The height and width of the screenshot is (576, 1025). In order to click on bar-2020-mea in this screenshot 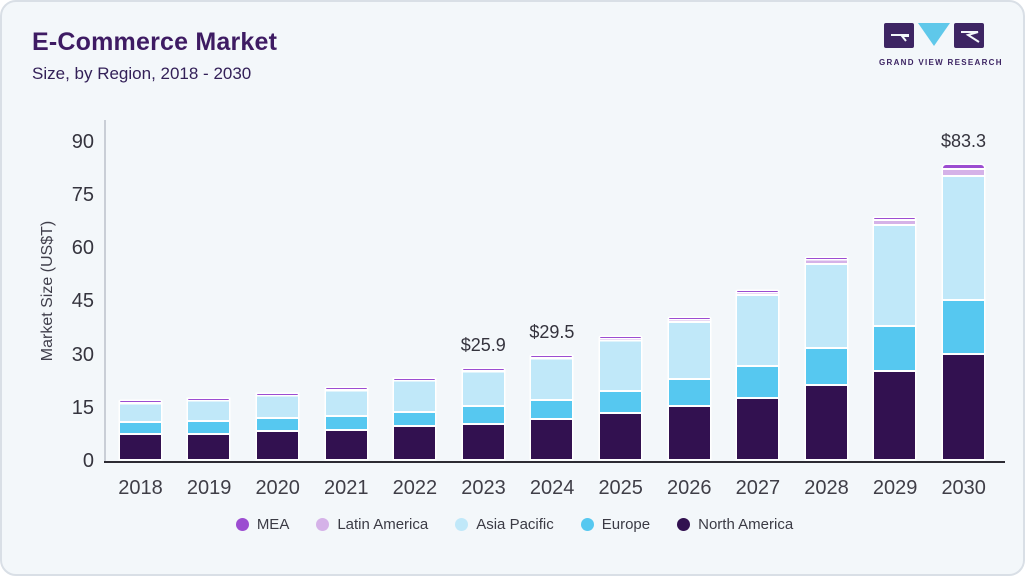, I will do `click(277, 394)`.